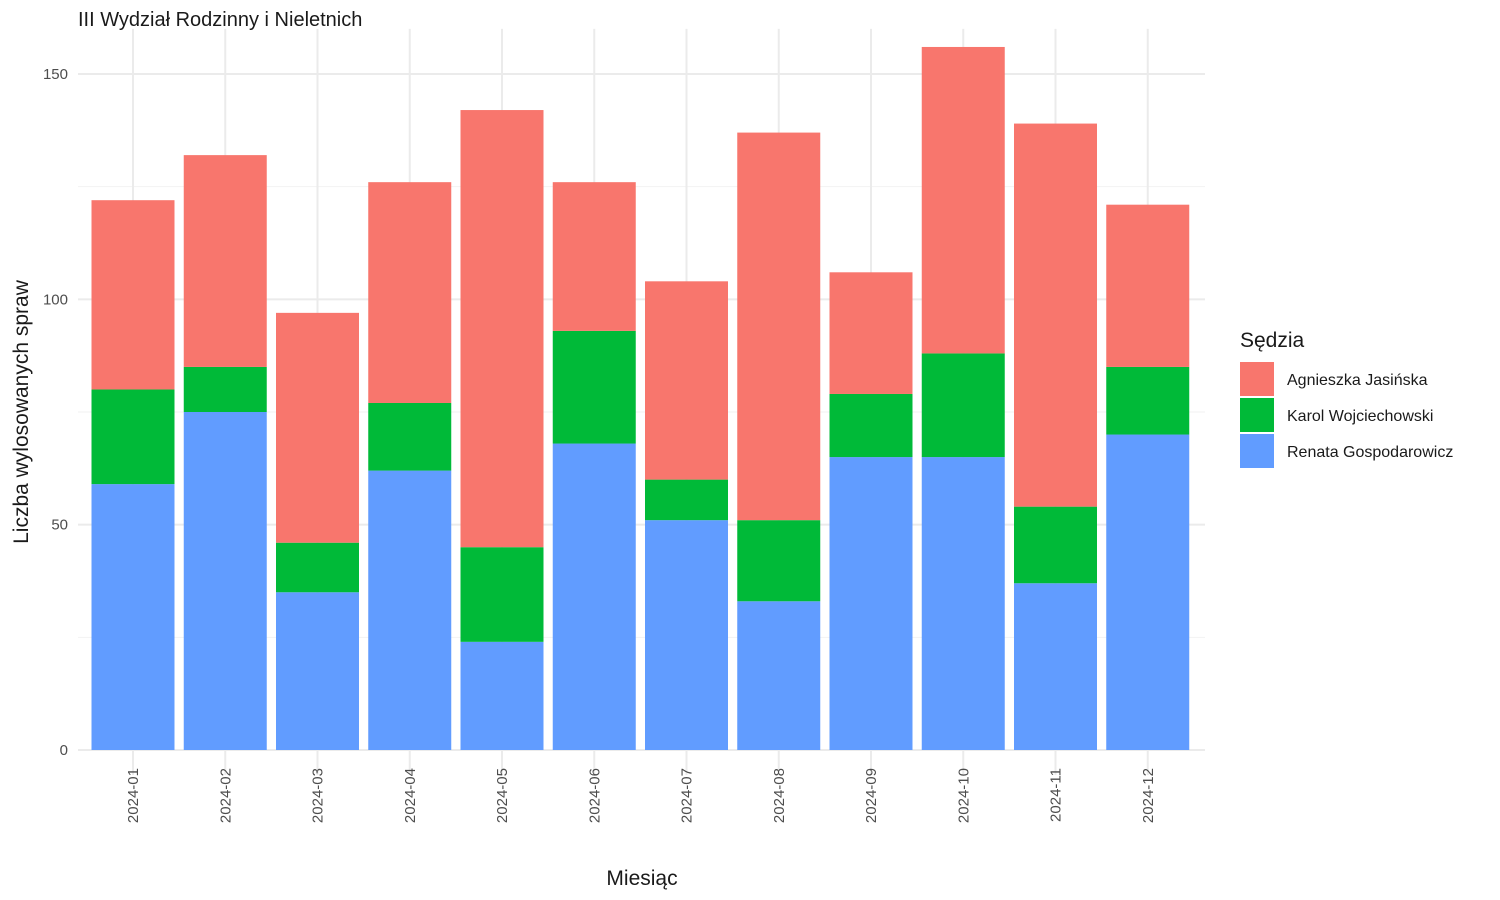 This screenshot has height=900, width=1500. I want to click on legend-label: Agnieszka Jasińska, so click(1357, 380).